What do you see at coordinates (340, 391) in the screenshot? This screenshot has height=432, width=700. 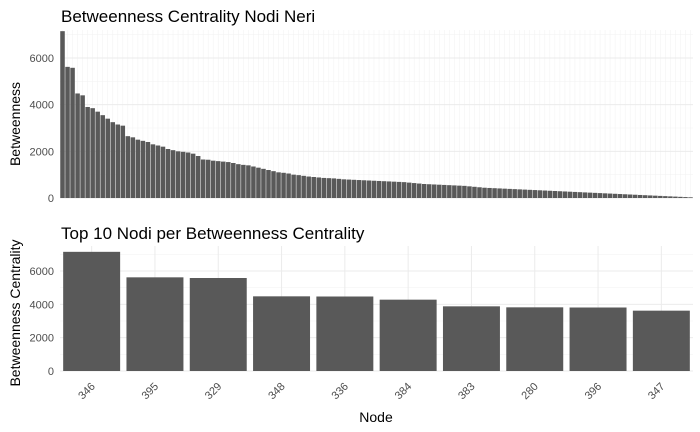 I see `bottom-x-tick-label: 336` at bounding box center [340, 391].